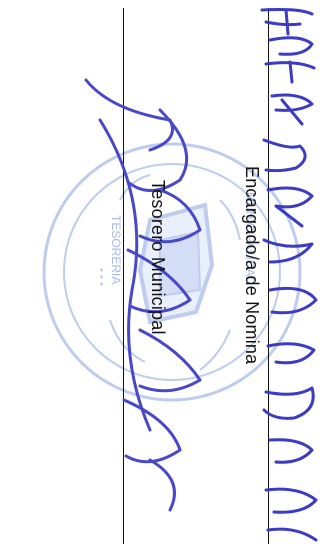  I want to click on svg-text: TESORERIA, so click(116, 249).